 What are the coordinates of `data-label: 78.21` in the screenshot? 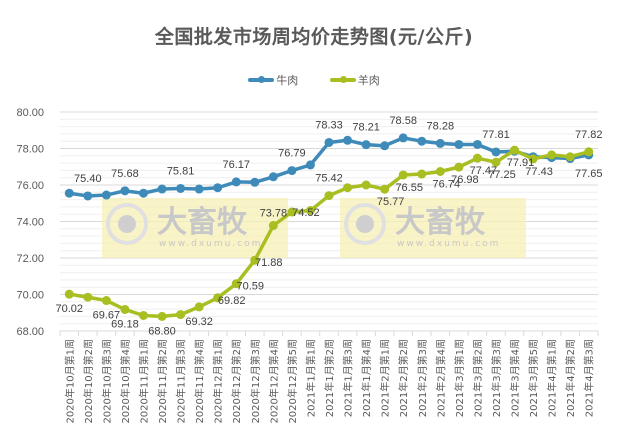 It's located at (366, 128).